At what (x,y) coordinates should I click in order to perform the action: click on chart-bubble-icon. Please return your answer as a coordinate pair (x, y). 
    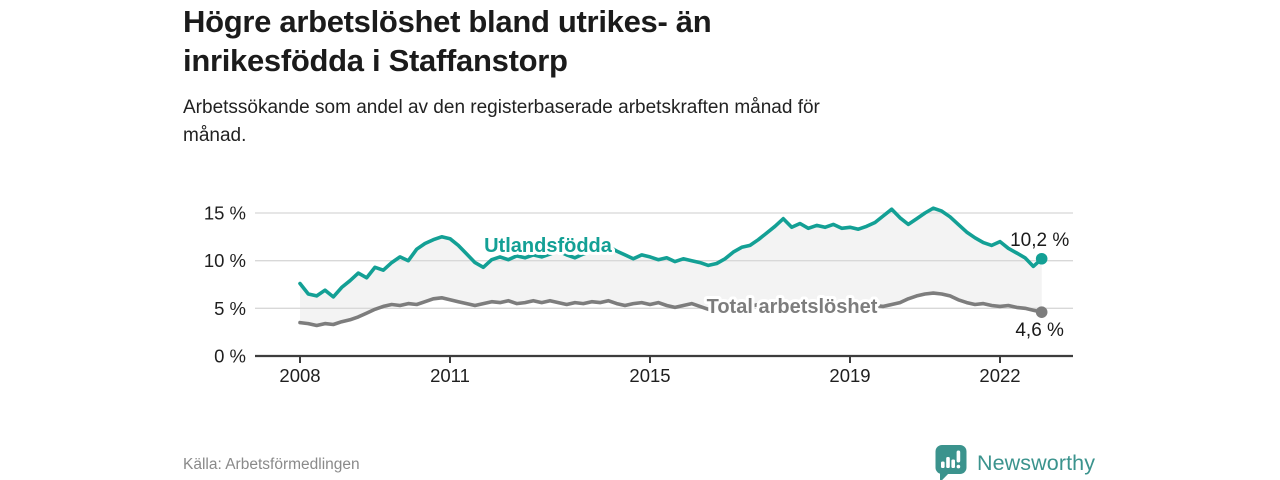
    Looking at the image, I should click on (951, 462).